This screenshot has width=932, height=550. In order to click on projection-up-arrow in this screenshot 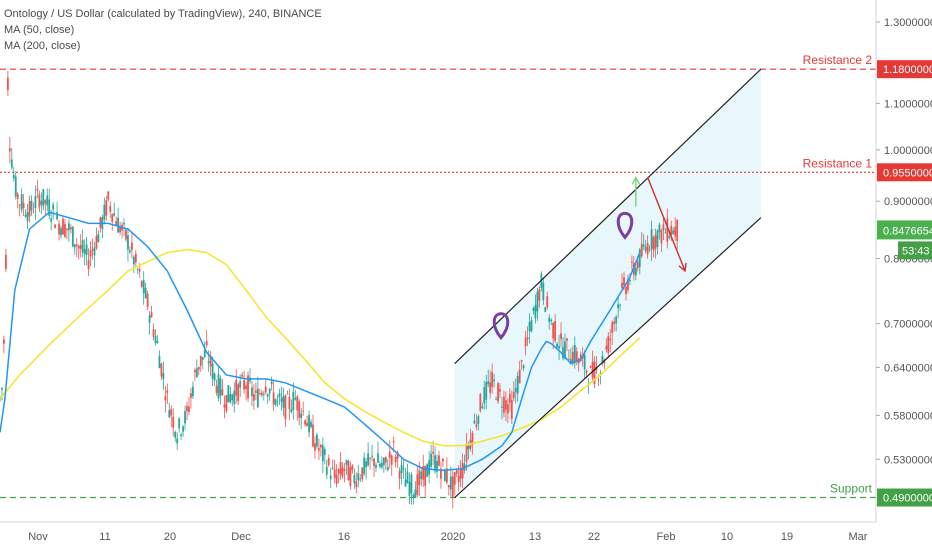, I will do `click(636, 191)`.